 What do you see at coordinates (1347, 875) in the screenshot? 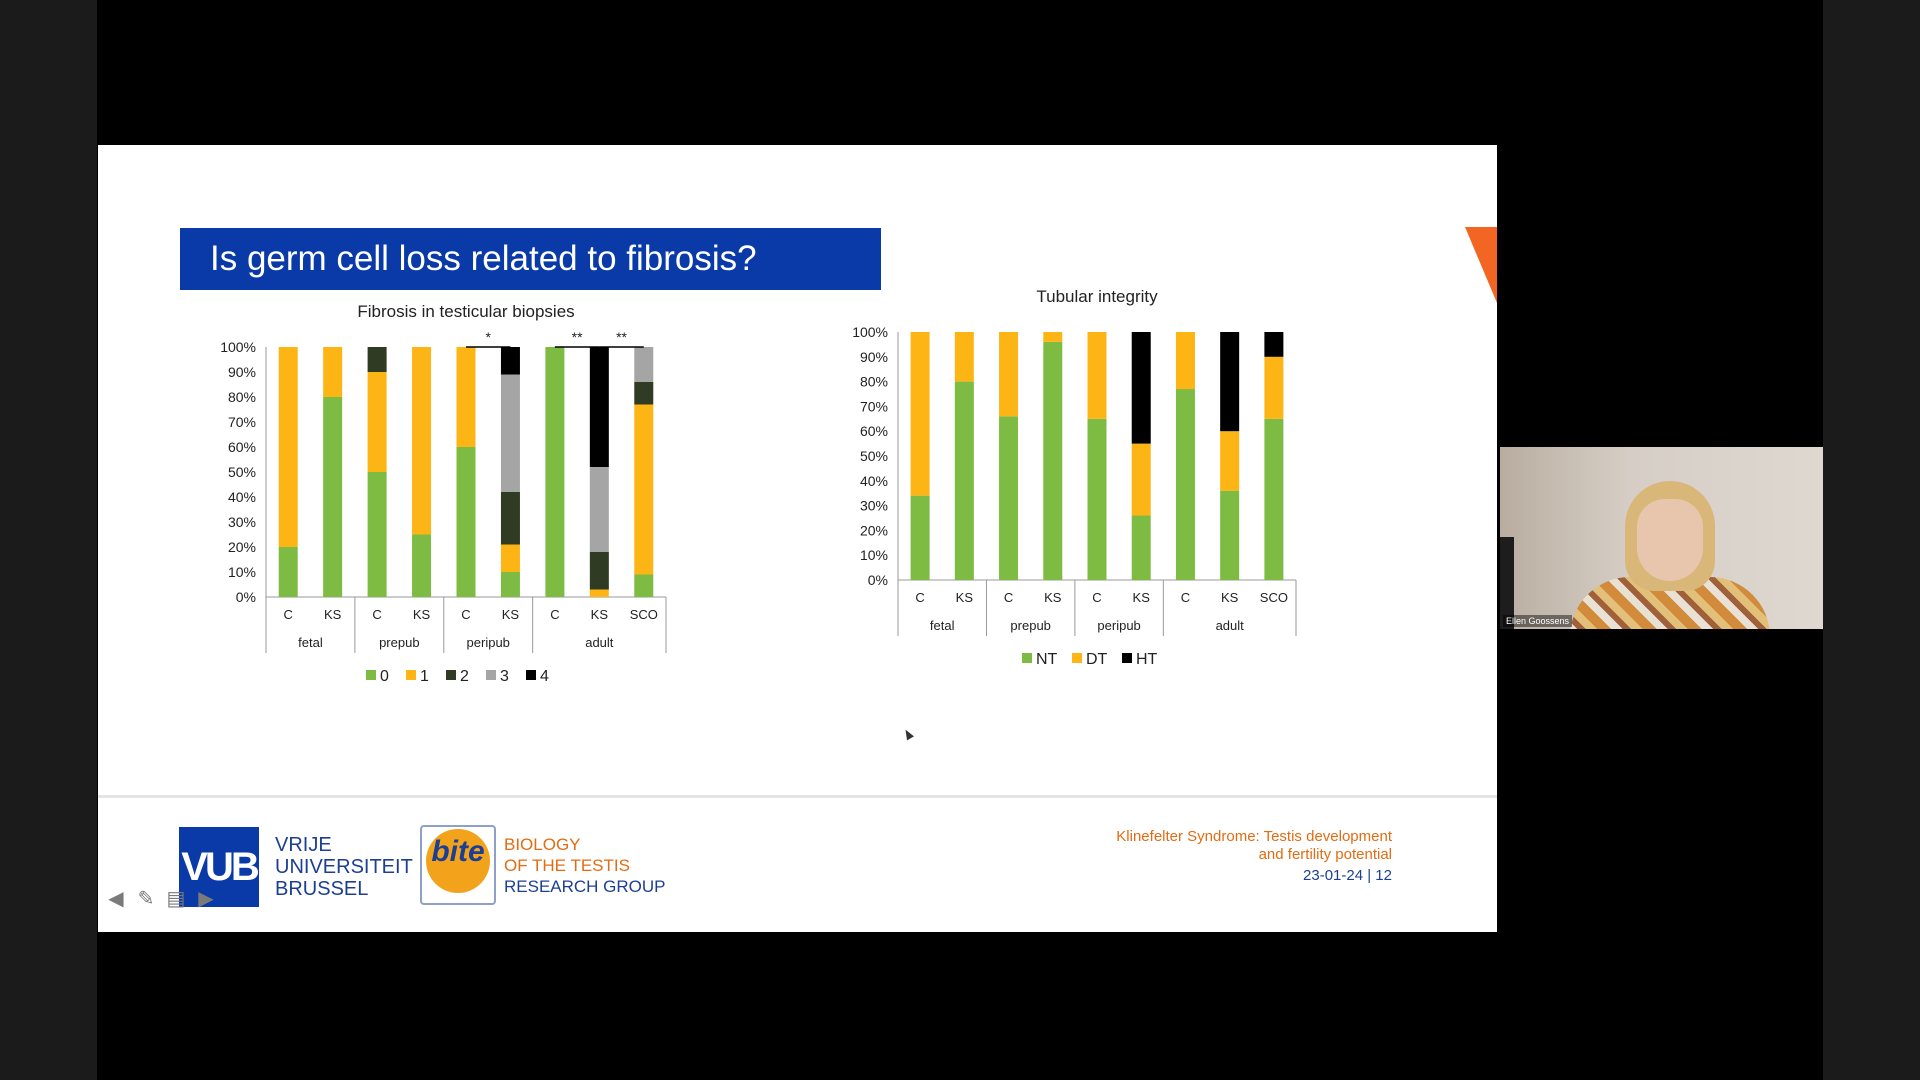
I see `date-and-page: 23-01-24 | 12` at bounding box center [1347, 875].